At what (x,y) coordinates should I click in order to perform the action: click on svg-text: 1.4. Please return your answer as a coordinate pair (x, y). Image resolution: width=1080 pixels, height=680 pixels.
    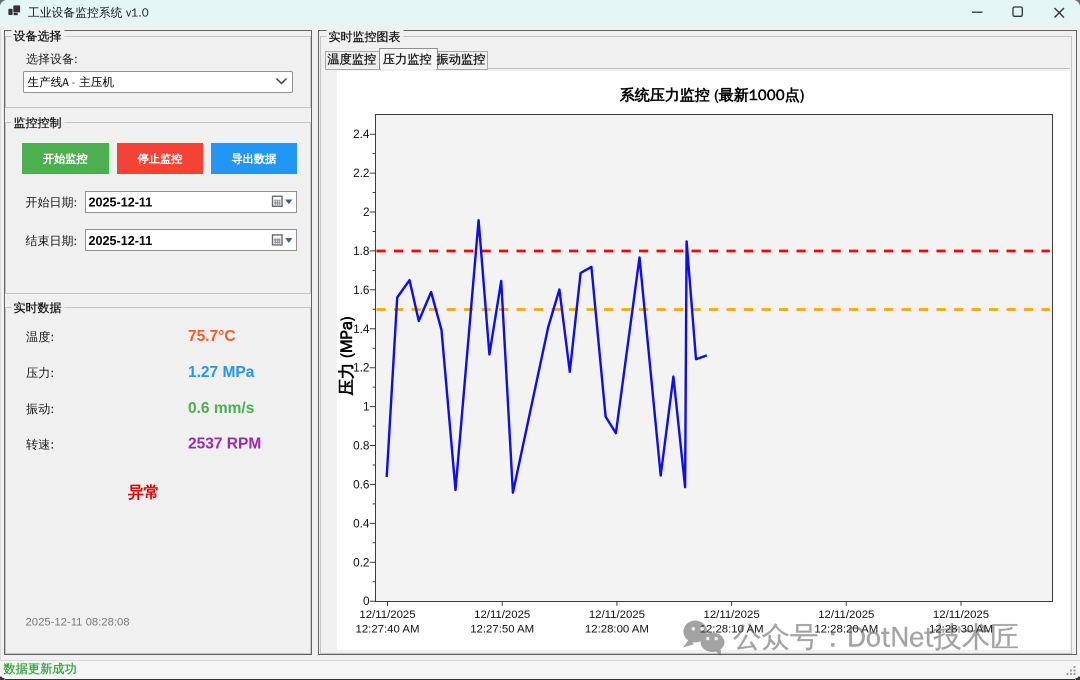
    Looking at the image, I should click on (361, 329).